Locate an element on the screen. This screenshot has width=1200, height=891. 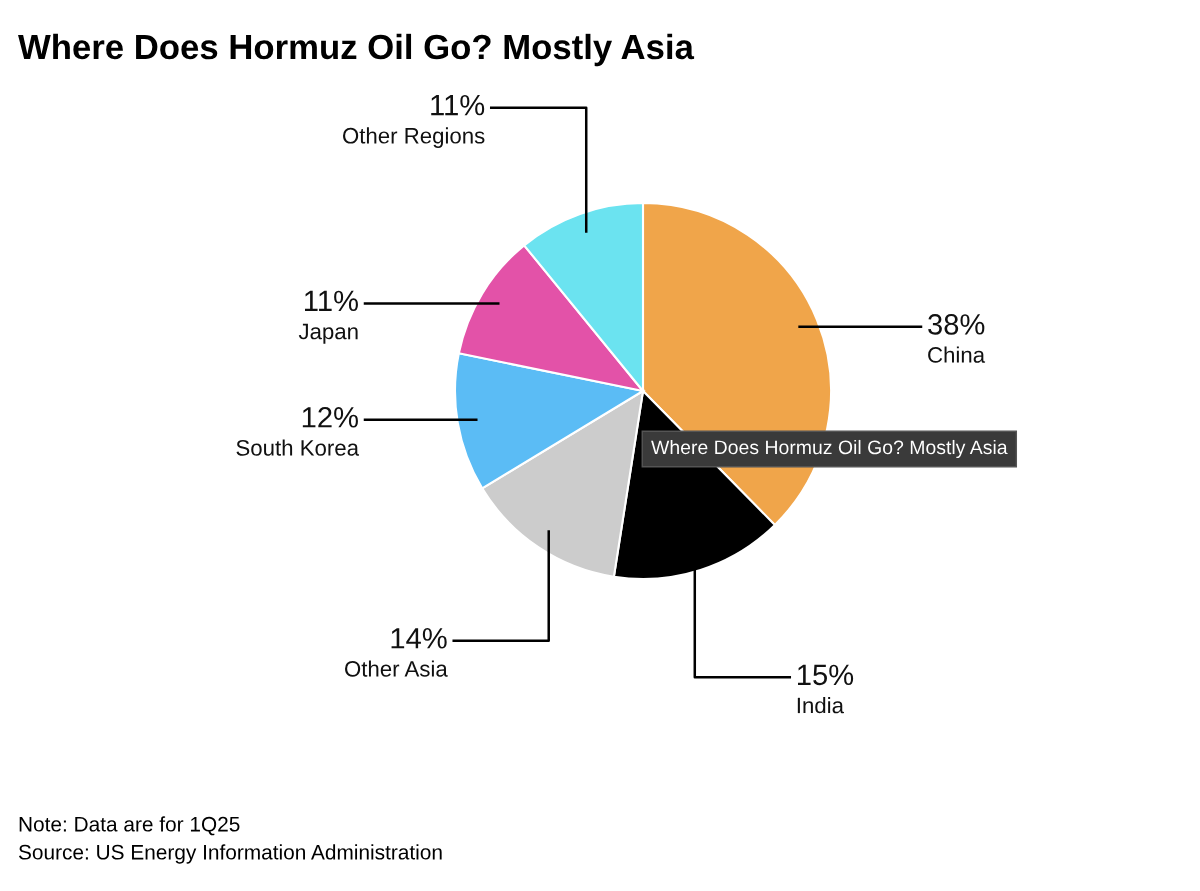
data-label: 15% is located at coordinates (826, 675).